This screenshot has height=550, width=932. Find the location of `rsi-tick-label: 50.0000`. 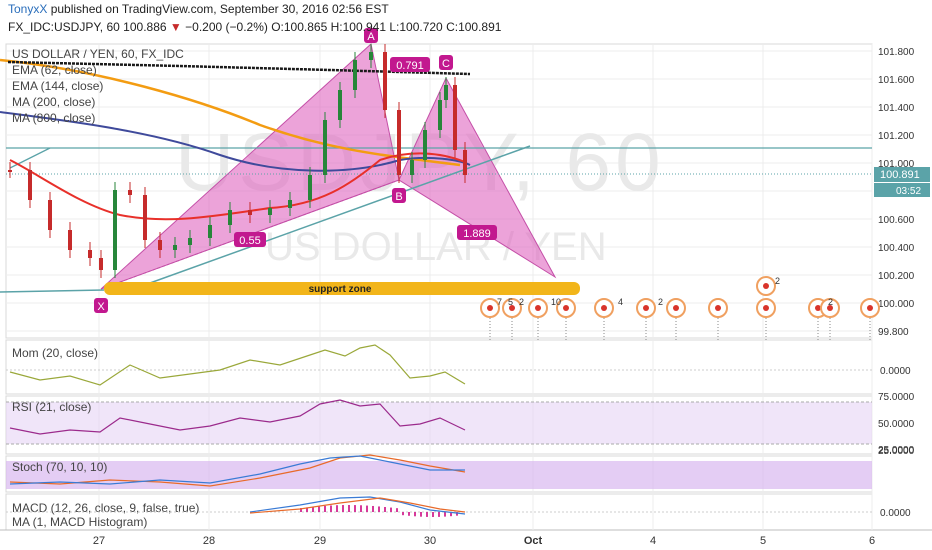

rsi-tick-label: 50.0000 is located at coordinates (896, 424).